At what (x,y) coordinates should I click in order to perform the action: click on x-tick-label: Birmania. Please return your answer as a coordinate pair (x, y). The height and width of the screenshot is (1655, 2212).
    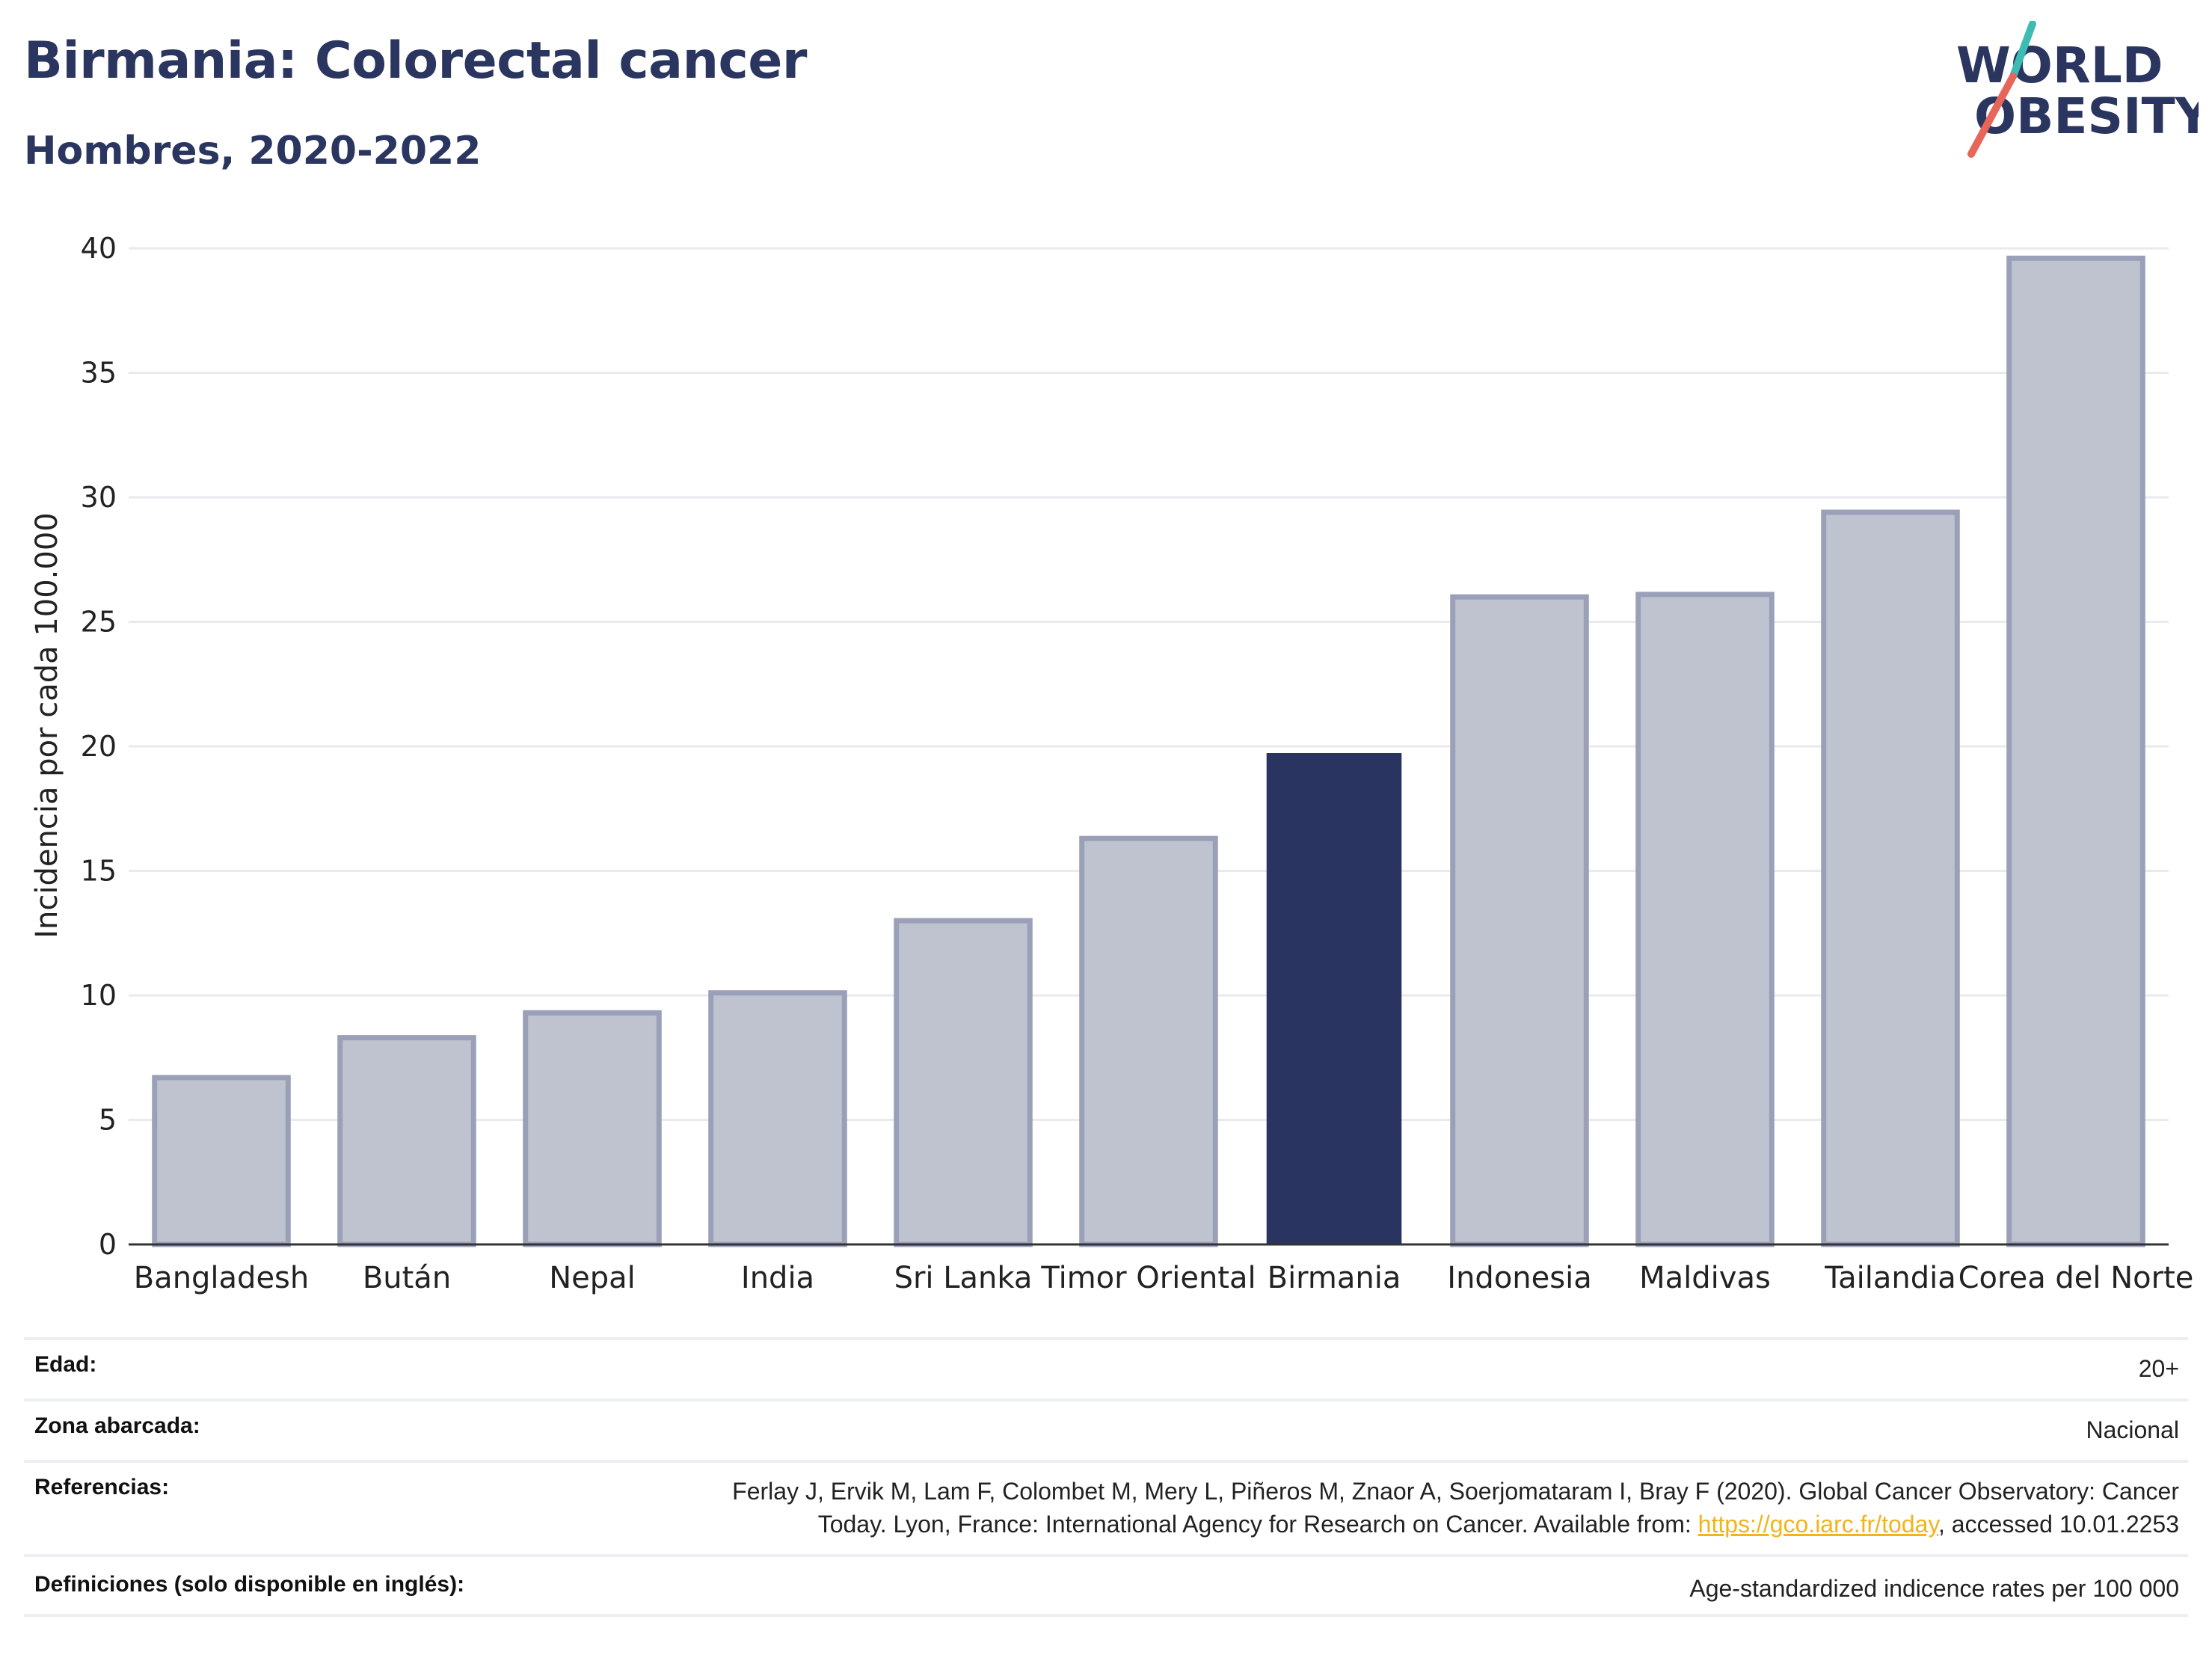
    Looking at the image, I should click on (1334, 1278).